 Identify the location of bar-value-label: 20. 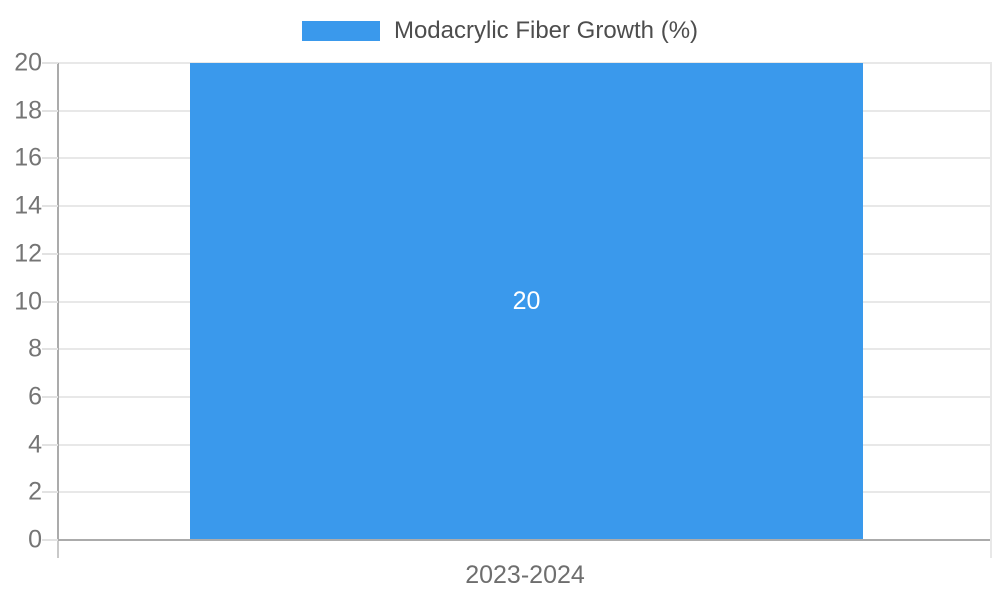
(526, 301).